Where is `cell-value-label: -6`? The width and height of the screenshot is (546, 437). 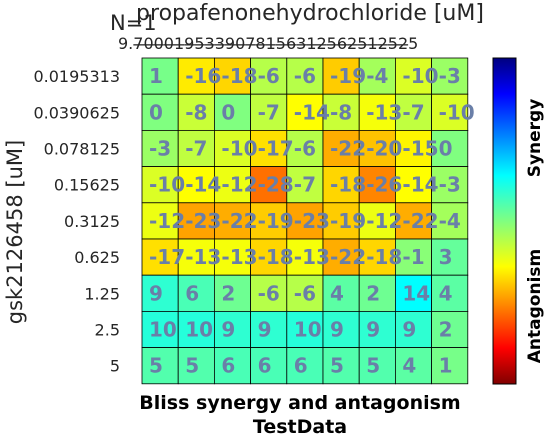 cell-value-label: -6 is located at coordinates (305, 293).